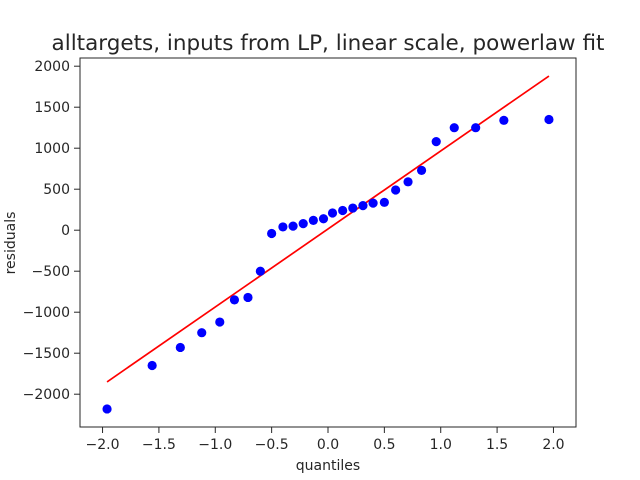 The image size is (640, 480). Describe the element at coordinates (384, 445) in the screenshot. I see `x-tick-label: 0.5` at that location.